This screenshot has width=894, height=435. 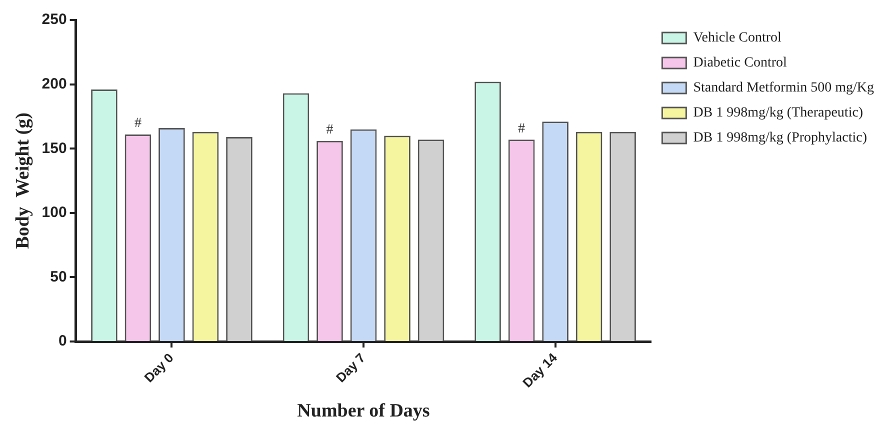 What do you see at coordinates (54, 19) in the screenshot?
I see `y-tick-label: 250` at bounding box center [54, 19].